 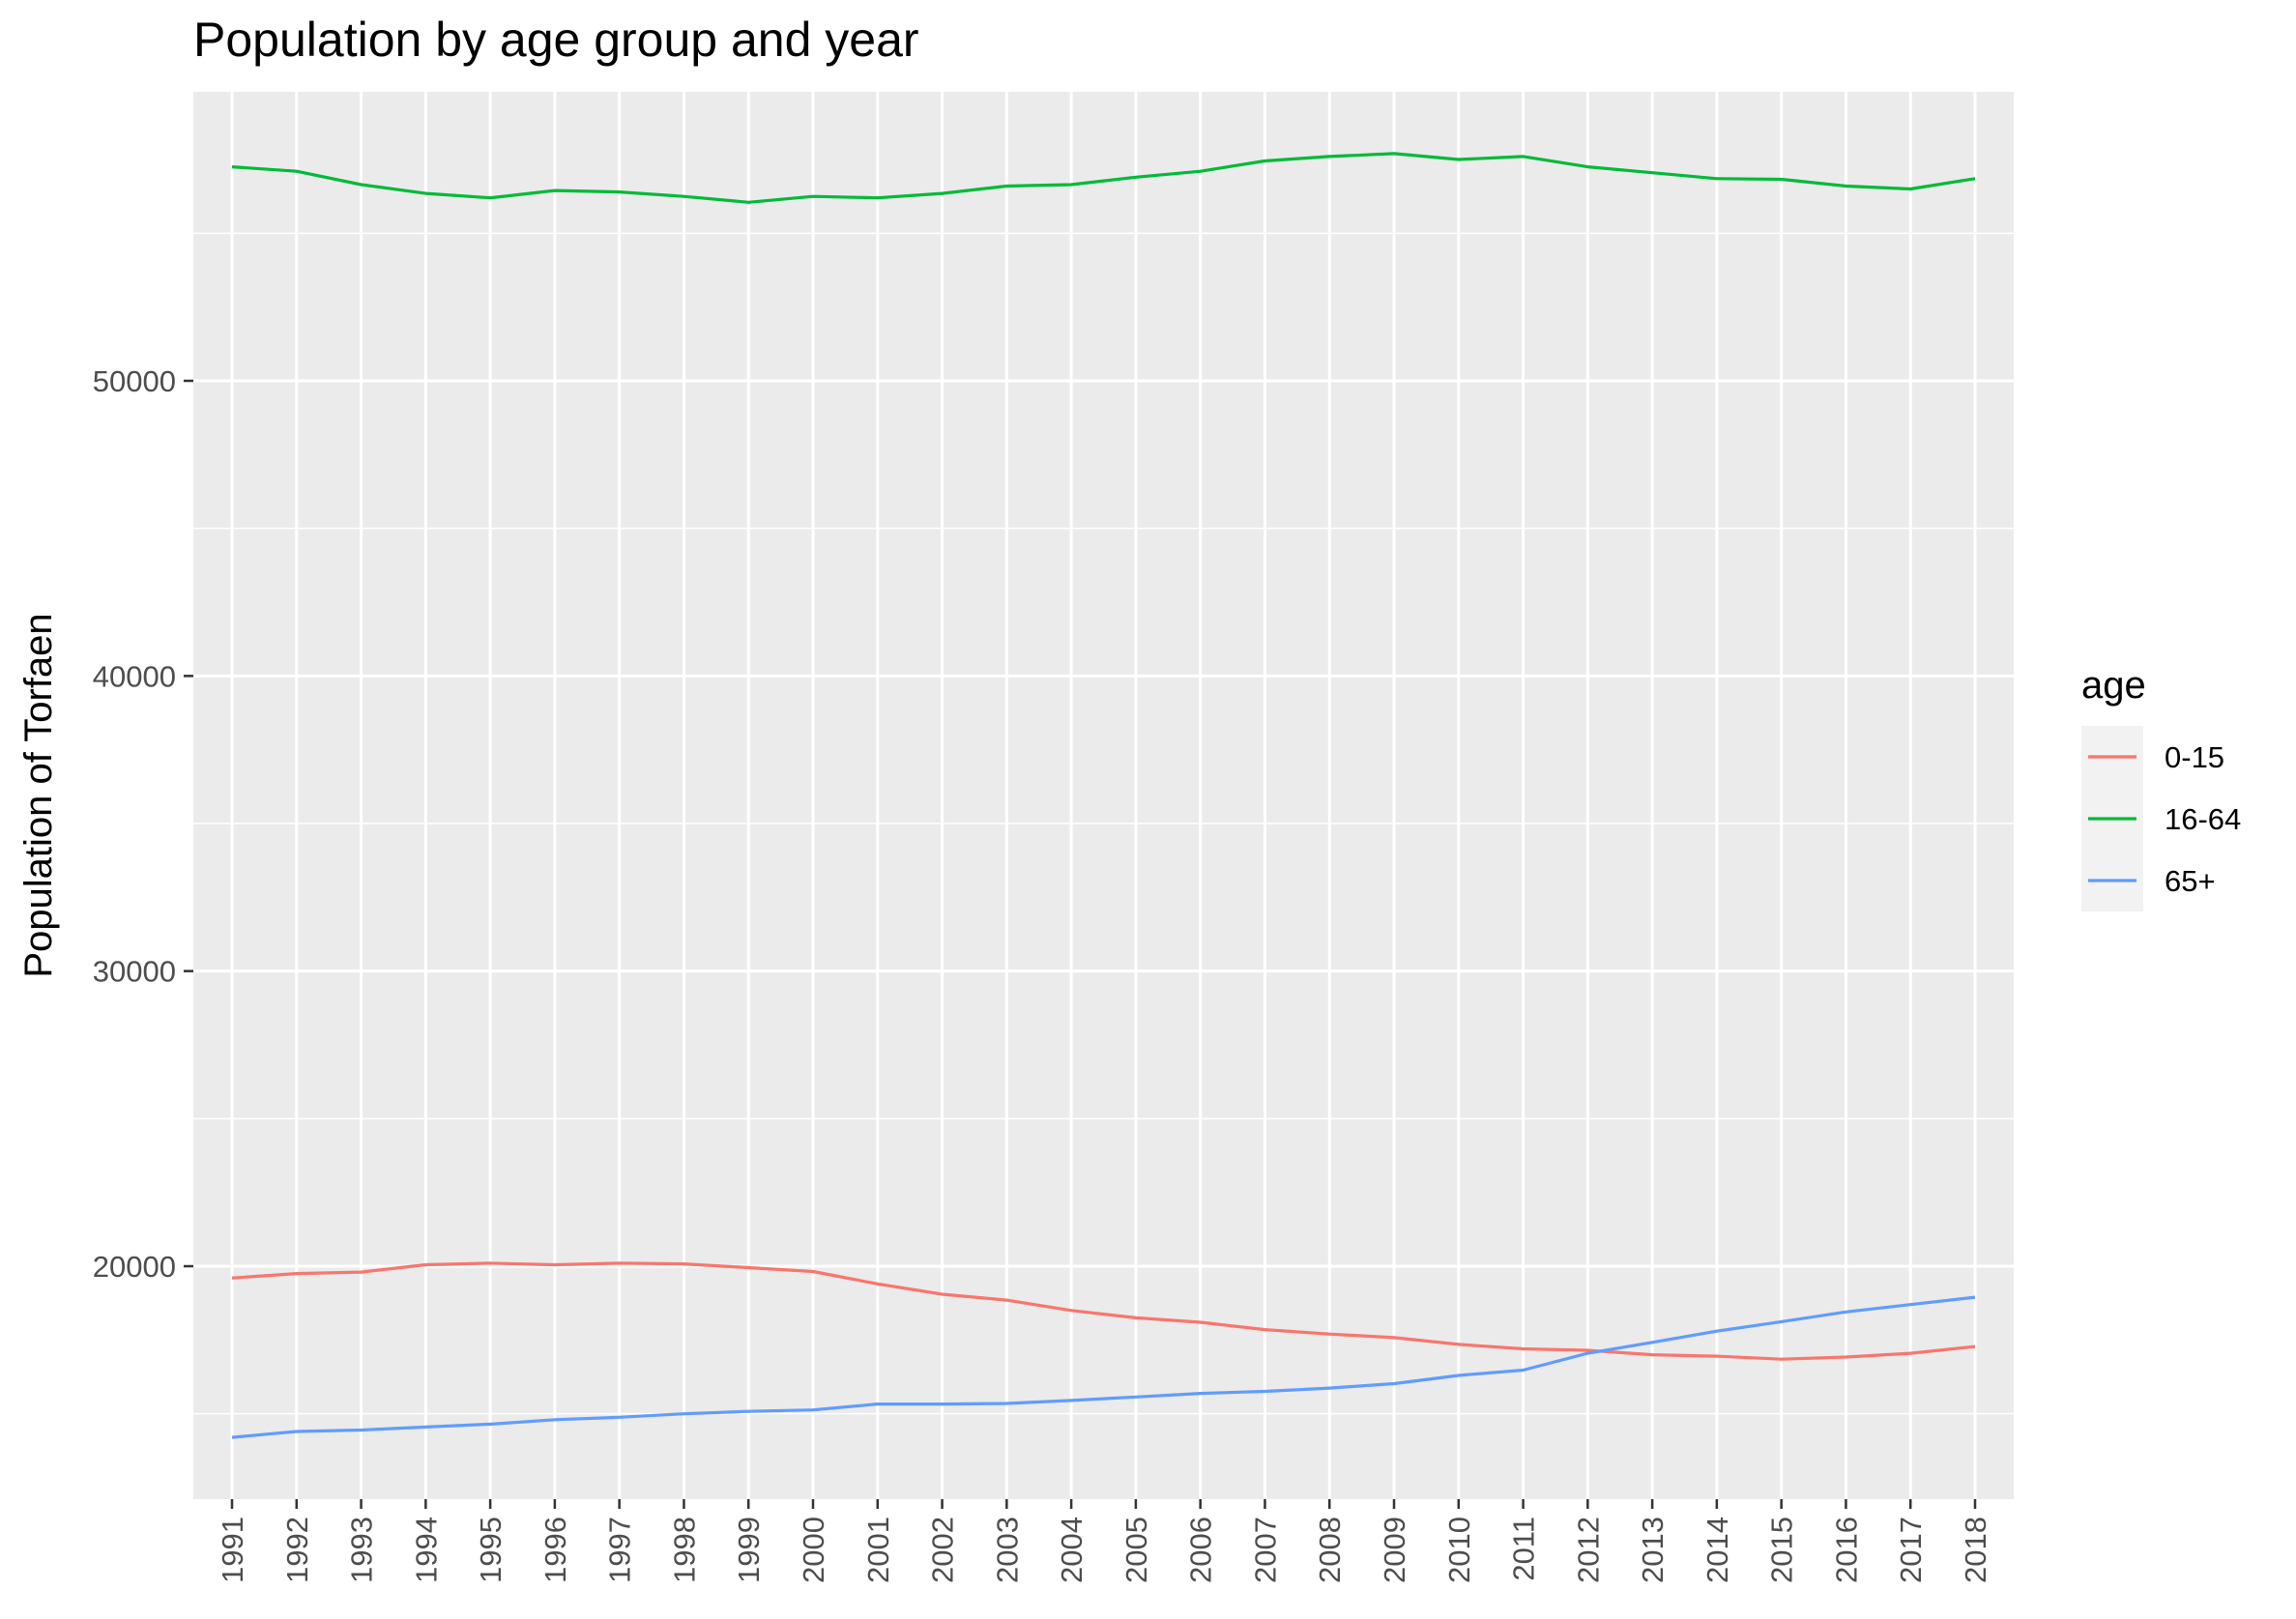 What do you see at coordinates (2194, 757) in the screenshot?
I see `legend-label: 0-15` at bounding box center [2194, 757].